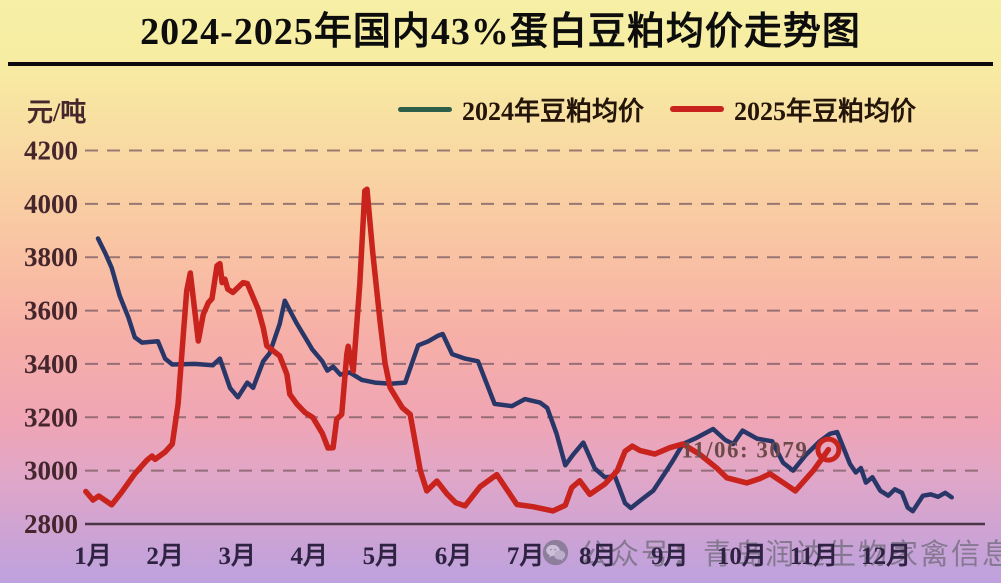 The width and height of the screenshot is (1001, 583). I want to click on chart-title: 2024-2025年国内43%蛋白豆粕均价走势图, so click(500, 32).